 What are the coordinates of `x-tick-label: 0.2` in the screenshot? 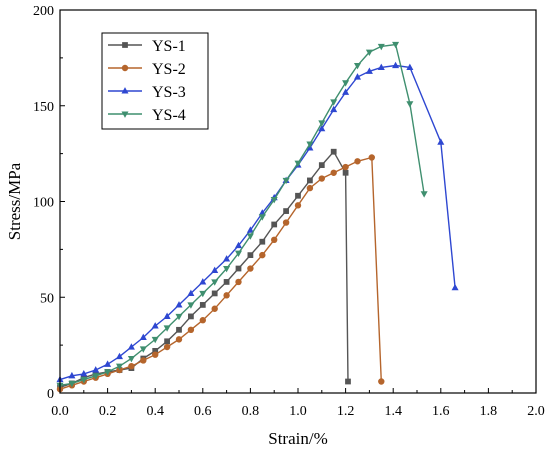 It's located at (108, 411).